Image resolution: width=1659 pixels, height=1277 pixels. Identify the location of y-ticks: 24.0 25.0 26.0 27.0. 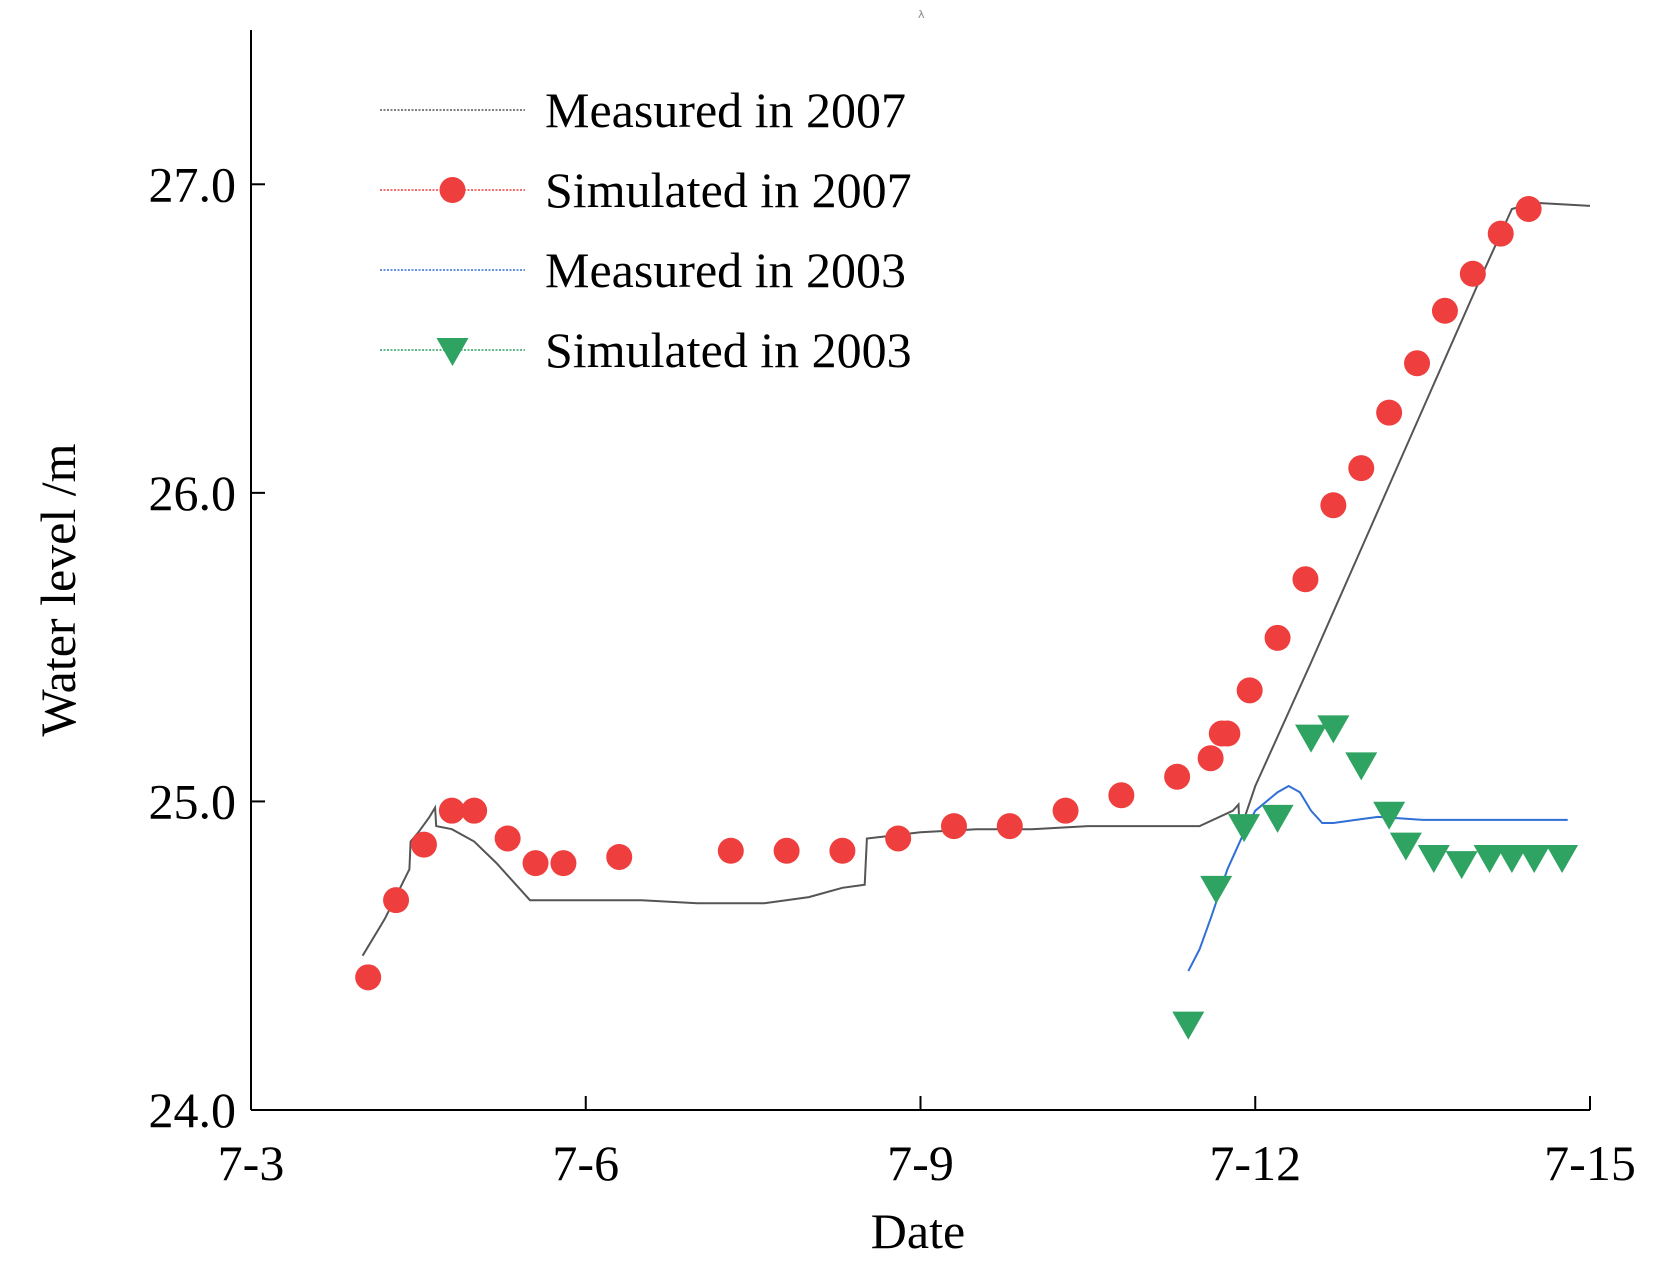
(207, 647).